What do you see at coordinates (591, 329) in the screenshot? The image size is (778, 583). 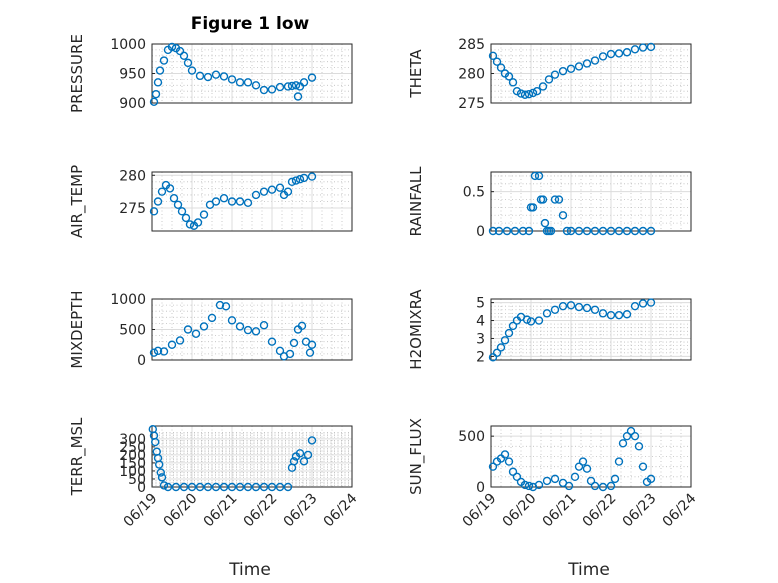 I see `axes-frame` at bounding box center [591, 329].